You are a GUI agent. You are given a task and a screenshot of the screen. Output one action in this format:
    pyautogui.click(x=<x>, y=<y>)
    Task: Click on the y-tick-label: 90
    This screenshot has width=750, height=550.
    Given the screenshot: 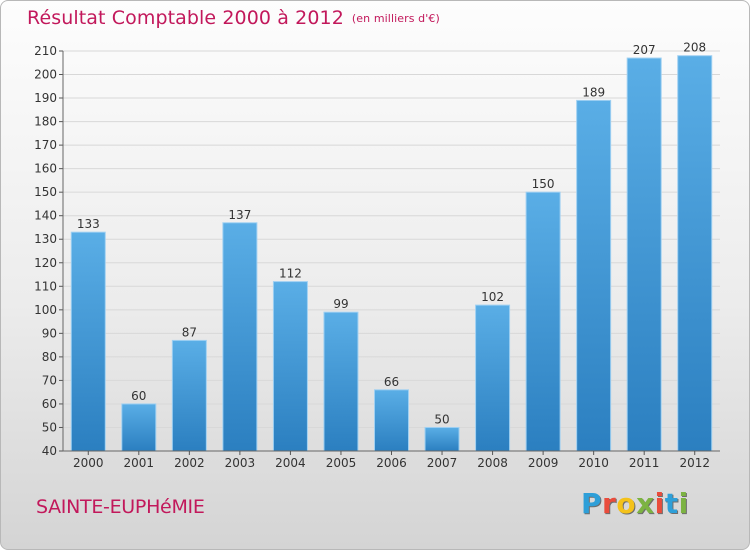 What is the action you would take?
    pyautogui.click(x=49, y=333)
    